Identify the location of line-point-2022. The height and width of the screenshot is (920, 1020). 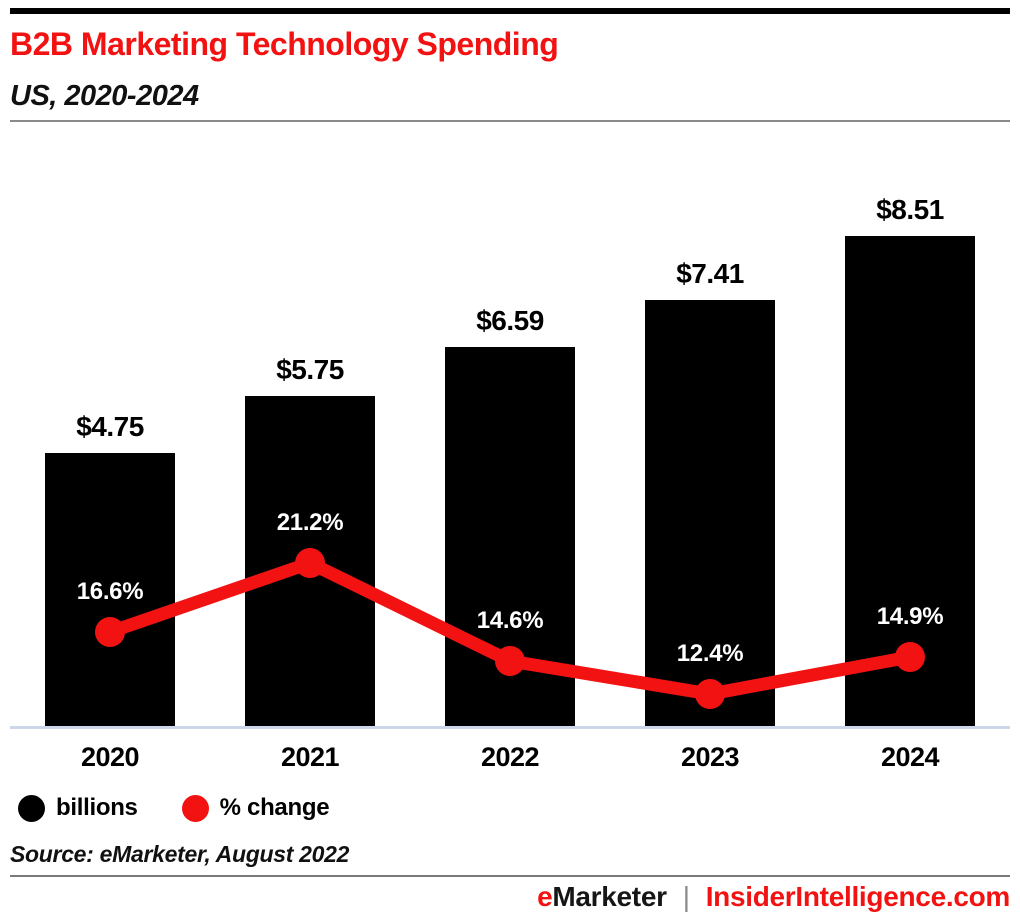
(510, 661).